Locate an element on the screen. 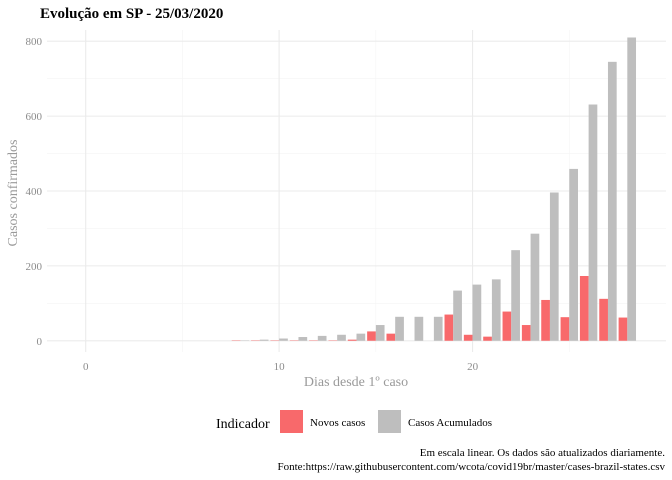  legend-label-acumulados: Casos Acumulados is located at coordinates (450, 423).